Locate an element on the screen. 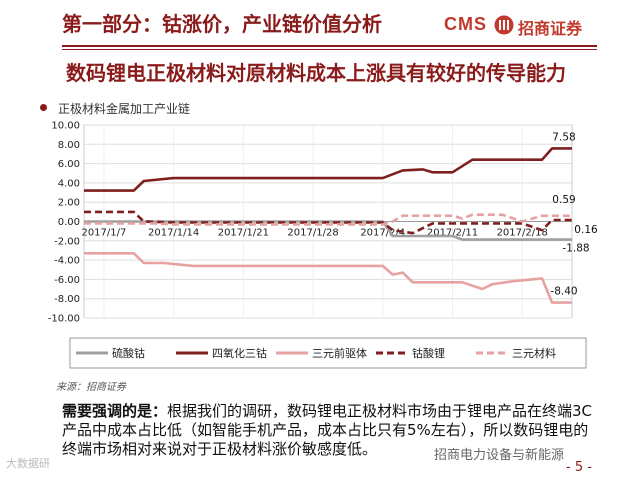 This screenshot has height=478, width=640. logo-cms-text: CMS is located at coordinates (465, 24).